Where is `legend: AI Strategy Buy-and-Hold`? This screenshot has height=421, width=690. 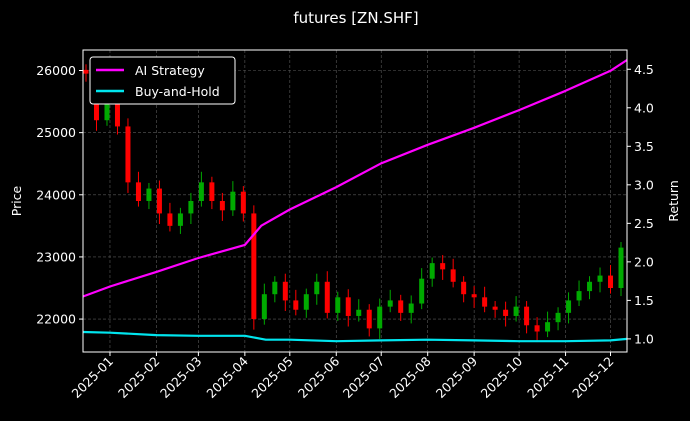
legend: AI Strategy Buy-and-Hold is located at coordinates (162, 80).